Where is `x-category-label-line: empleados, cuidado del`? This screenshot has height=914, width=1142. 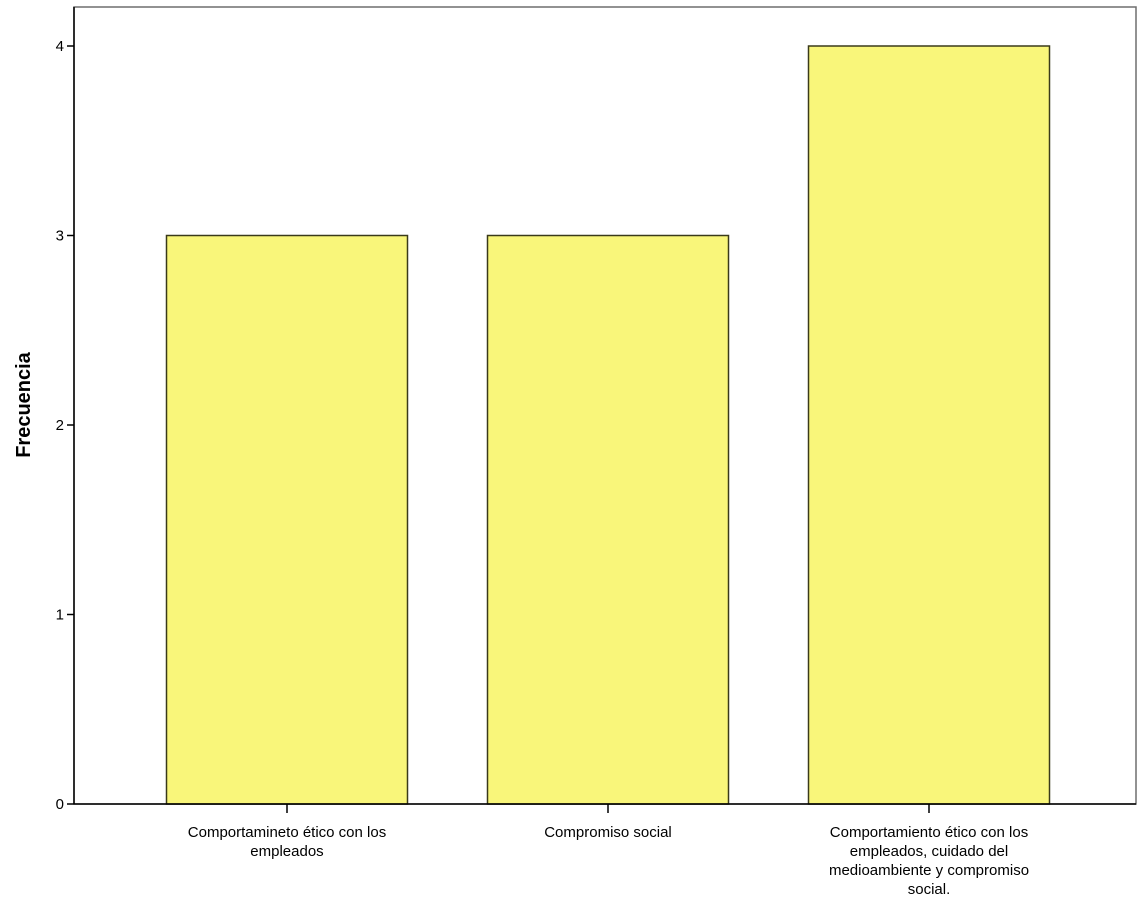 x-category-label-line: empleados, cuidado del is located at coordinates (929, 851).